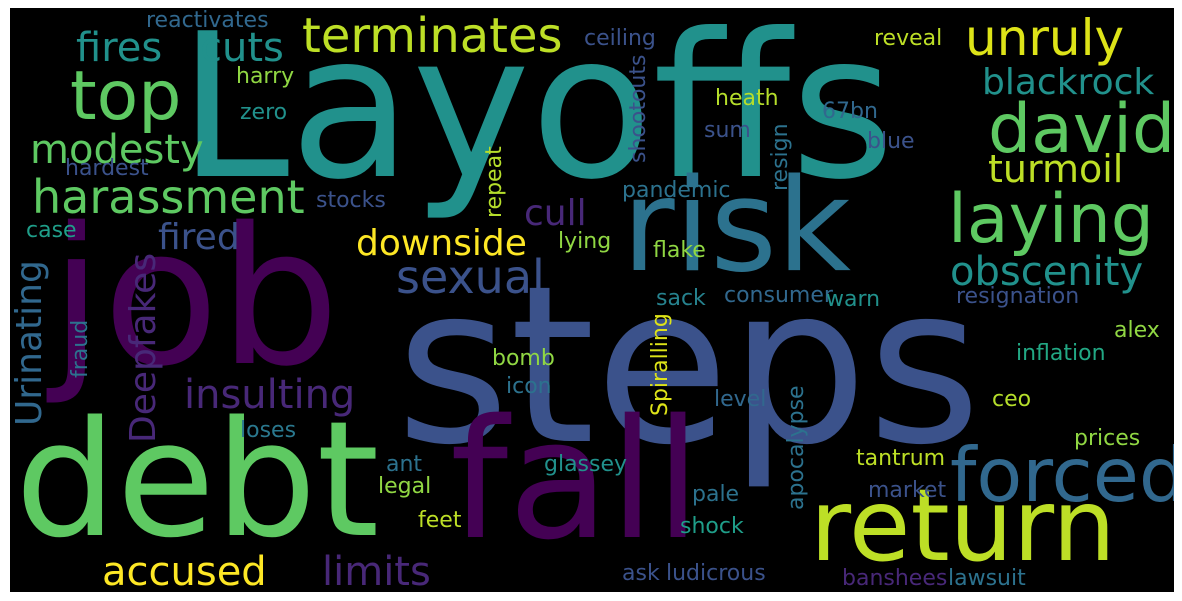 The width and height of the screenshot is (1182, 601). I want to click on word-obscenity: obscenity, so click(1047, 272).